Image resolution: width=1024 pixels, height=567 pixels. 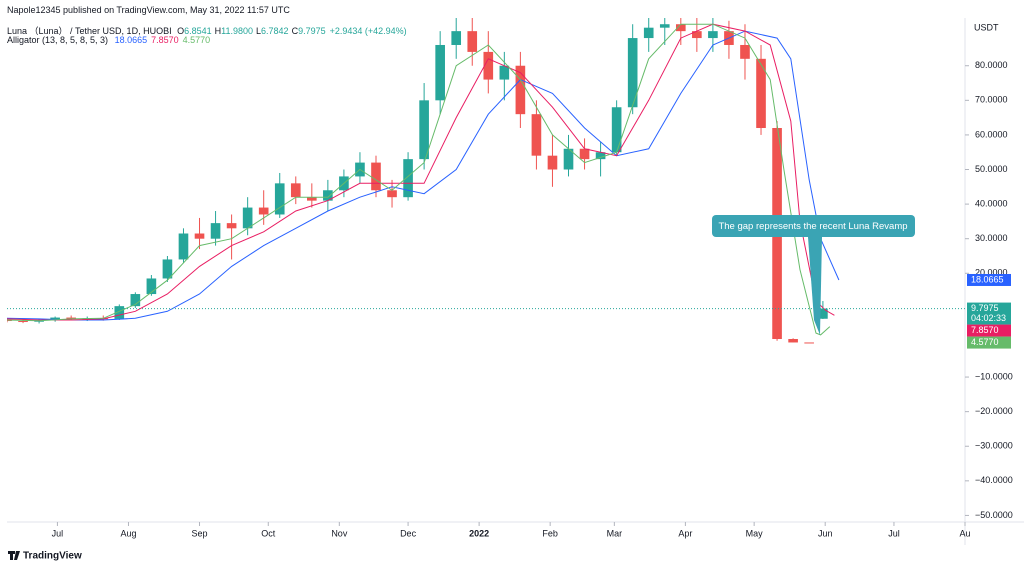 I want to click on ohlc-value: 9.7975, so click(x=312, y=31).